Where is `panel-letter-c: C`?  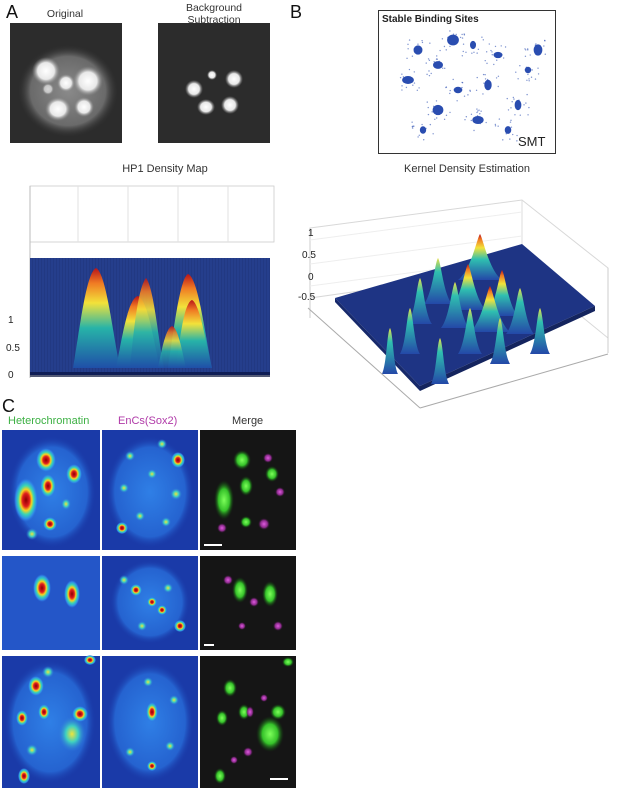
panel-letter-c: C is located at coordinates (8, 406).